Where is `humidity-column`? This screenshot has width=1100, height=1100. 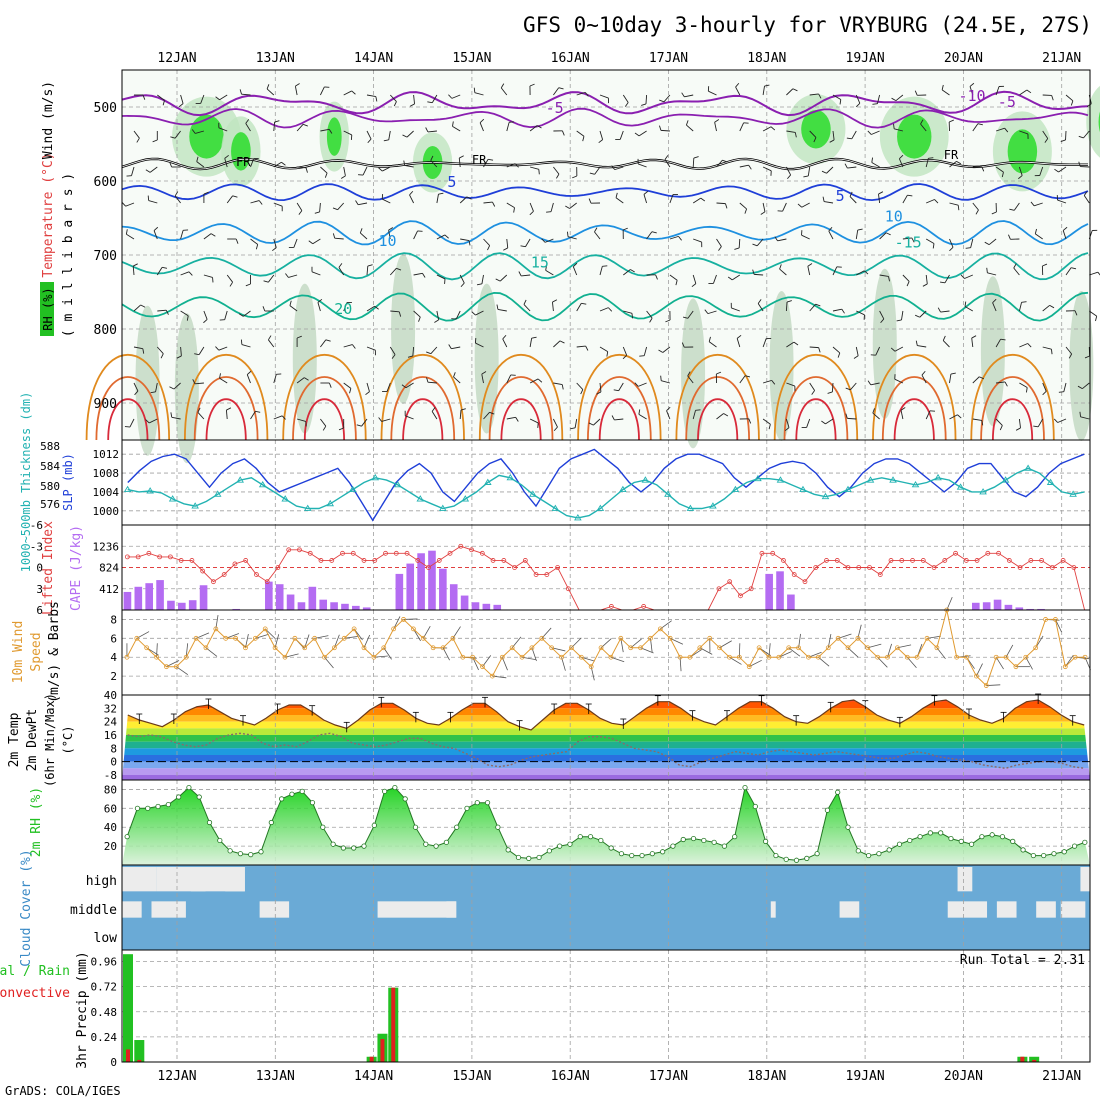
humidity-column is located at coordinates (186, 388).